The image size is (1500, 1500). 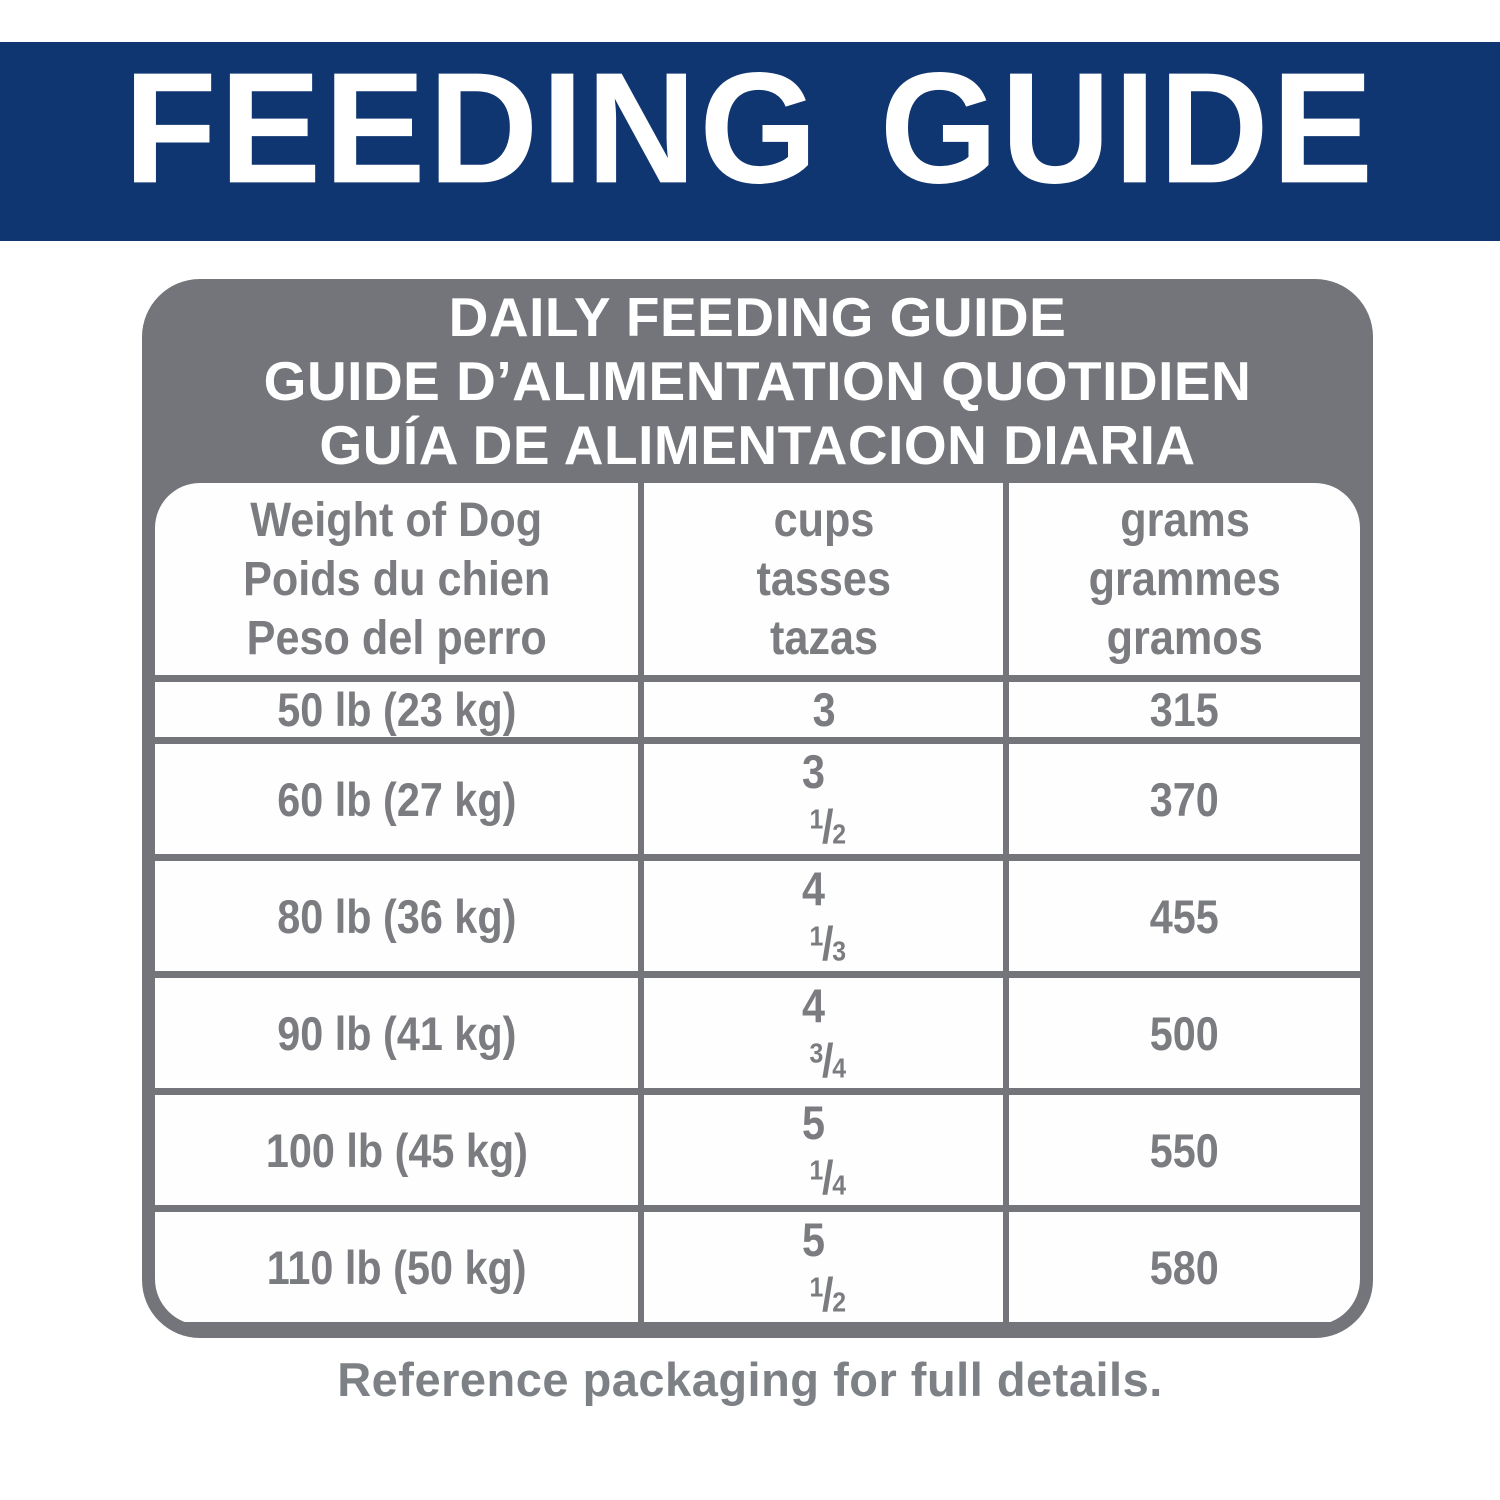 What do you see at coordinates (396, 520) in the screenshot?
I see `column-header-weight-en: Weight of Dog` at bounding box center [396, 520].